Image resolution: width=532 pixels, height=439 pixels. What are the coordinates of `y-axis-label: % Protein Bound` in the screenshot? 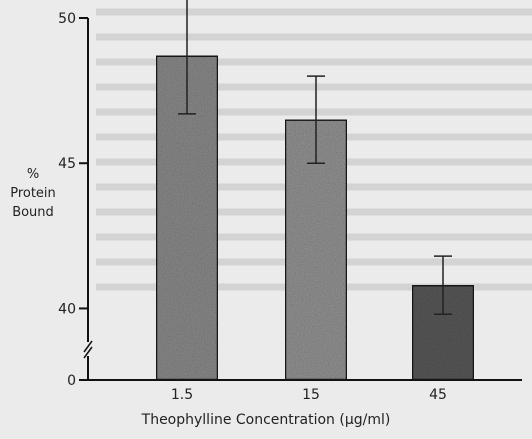 It's located at (33, 193).